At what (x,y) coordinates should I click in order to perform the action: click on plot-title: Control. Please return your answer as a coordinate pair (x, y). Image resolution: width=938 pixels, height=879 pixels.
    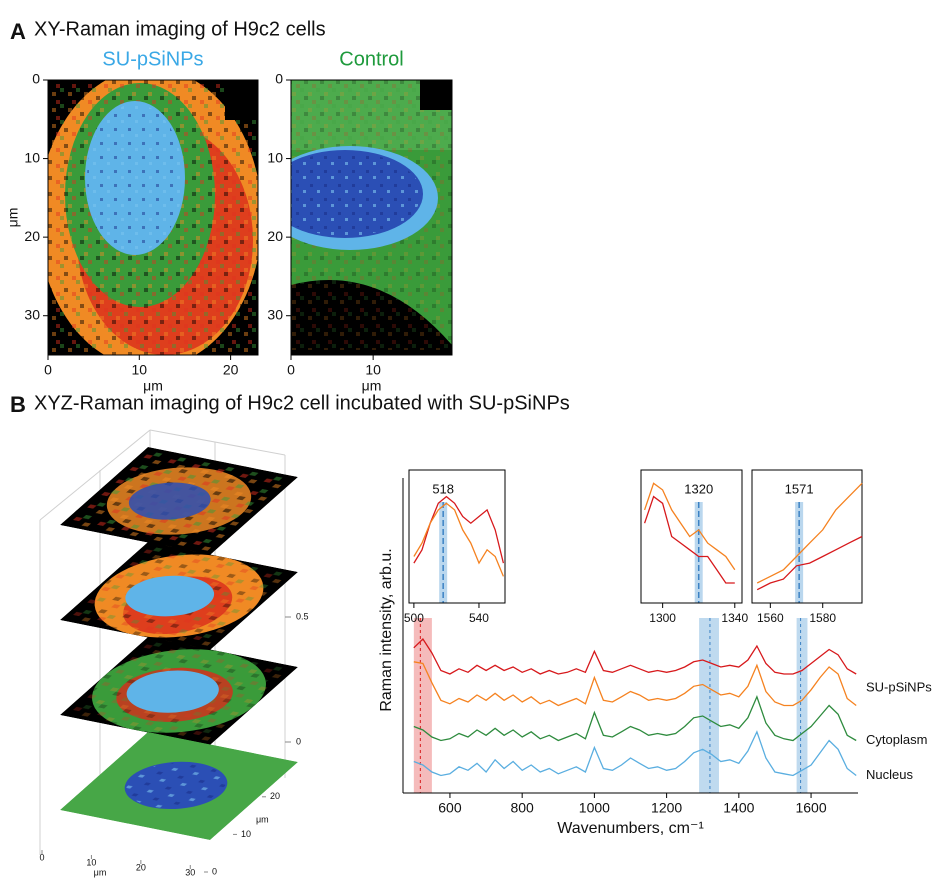
    Looking at the image, I should click on (371, 59).